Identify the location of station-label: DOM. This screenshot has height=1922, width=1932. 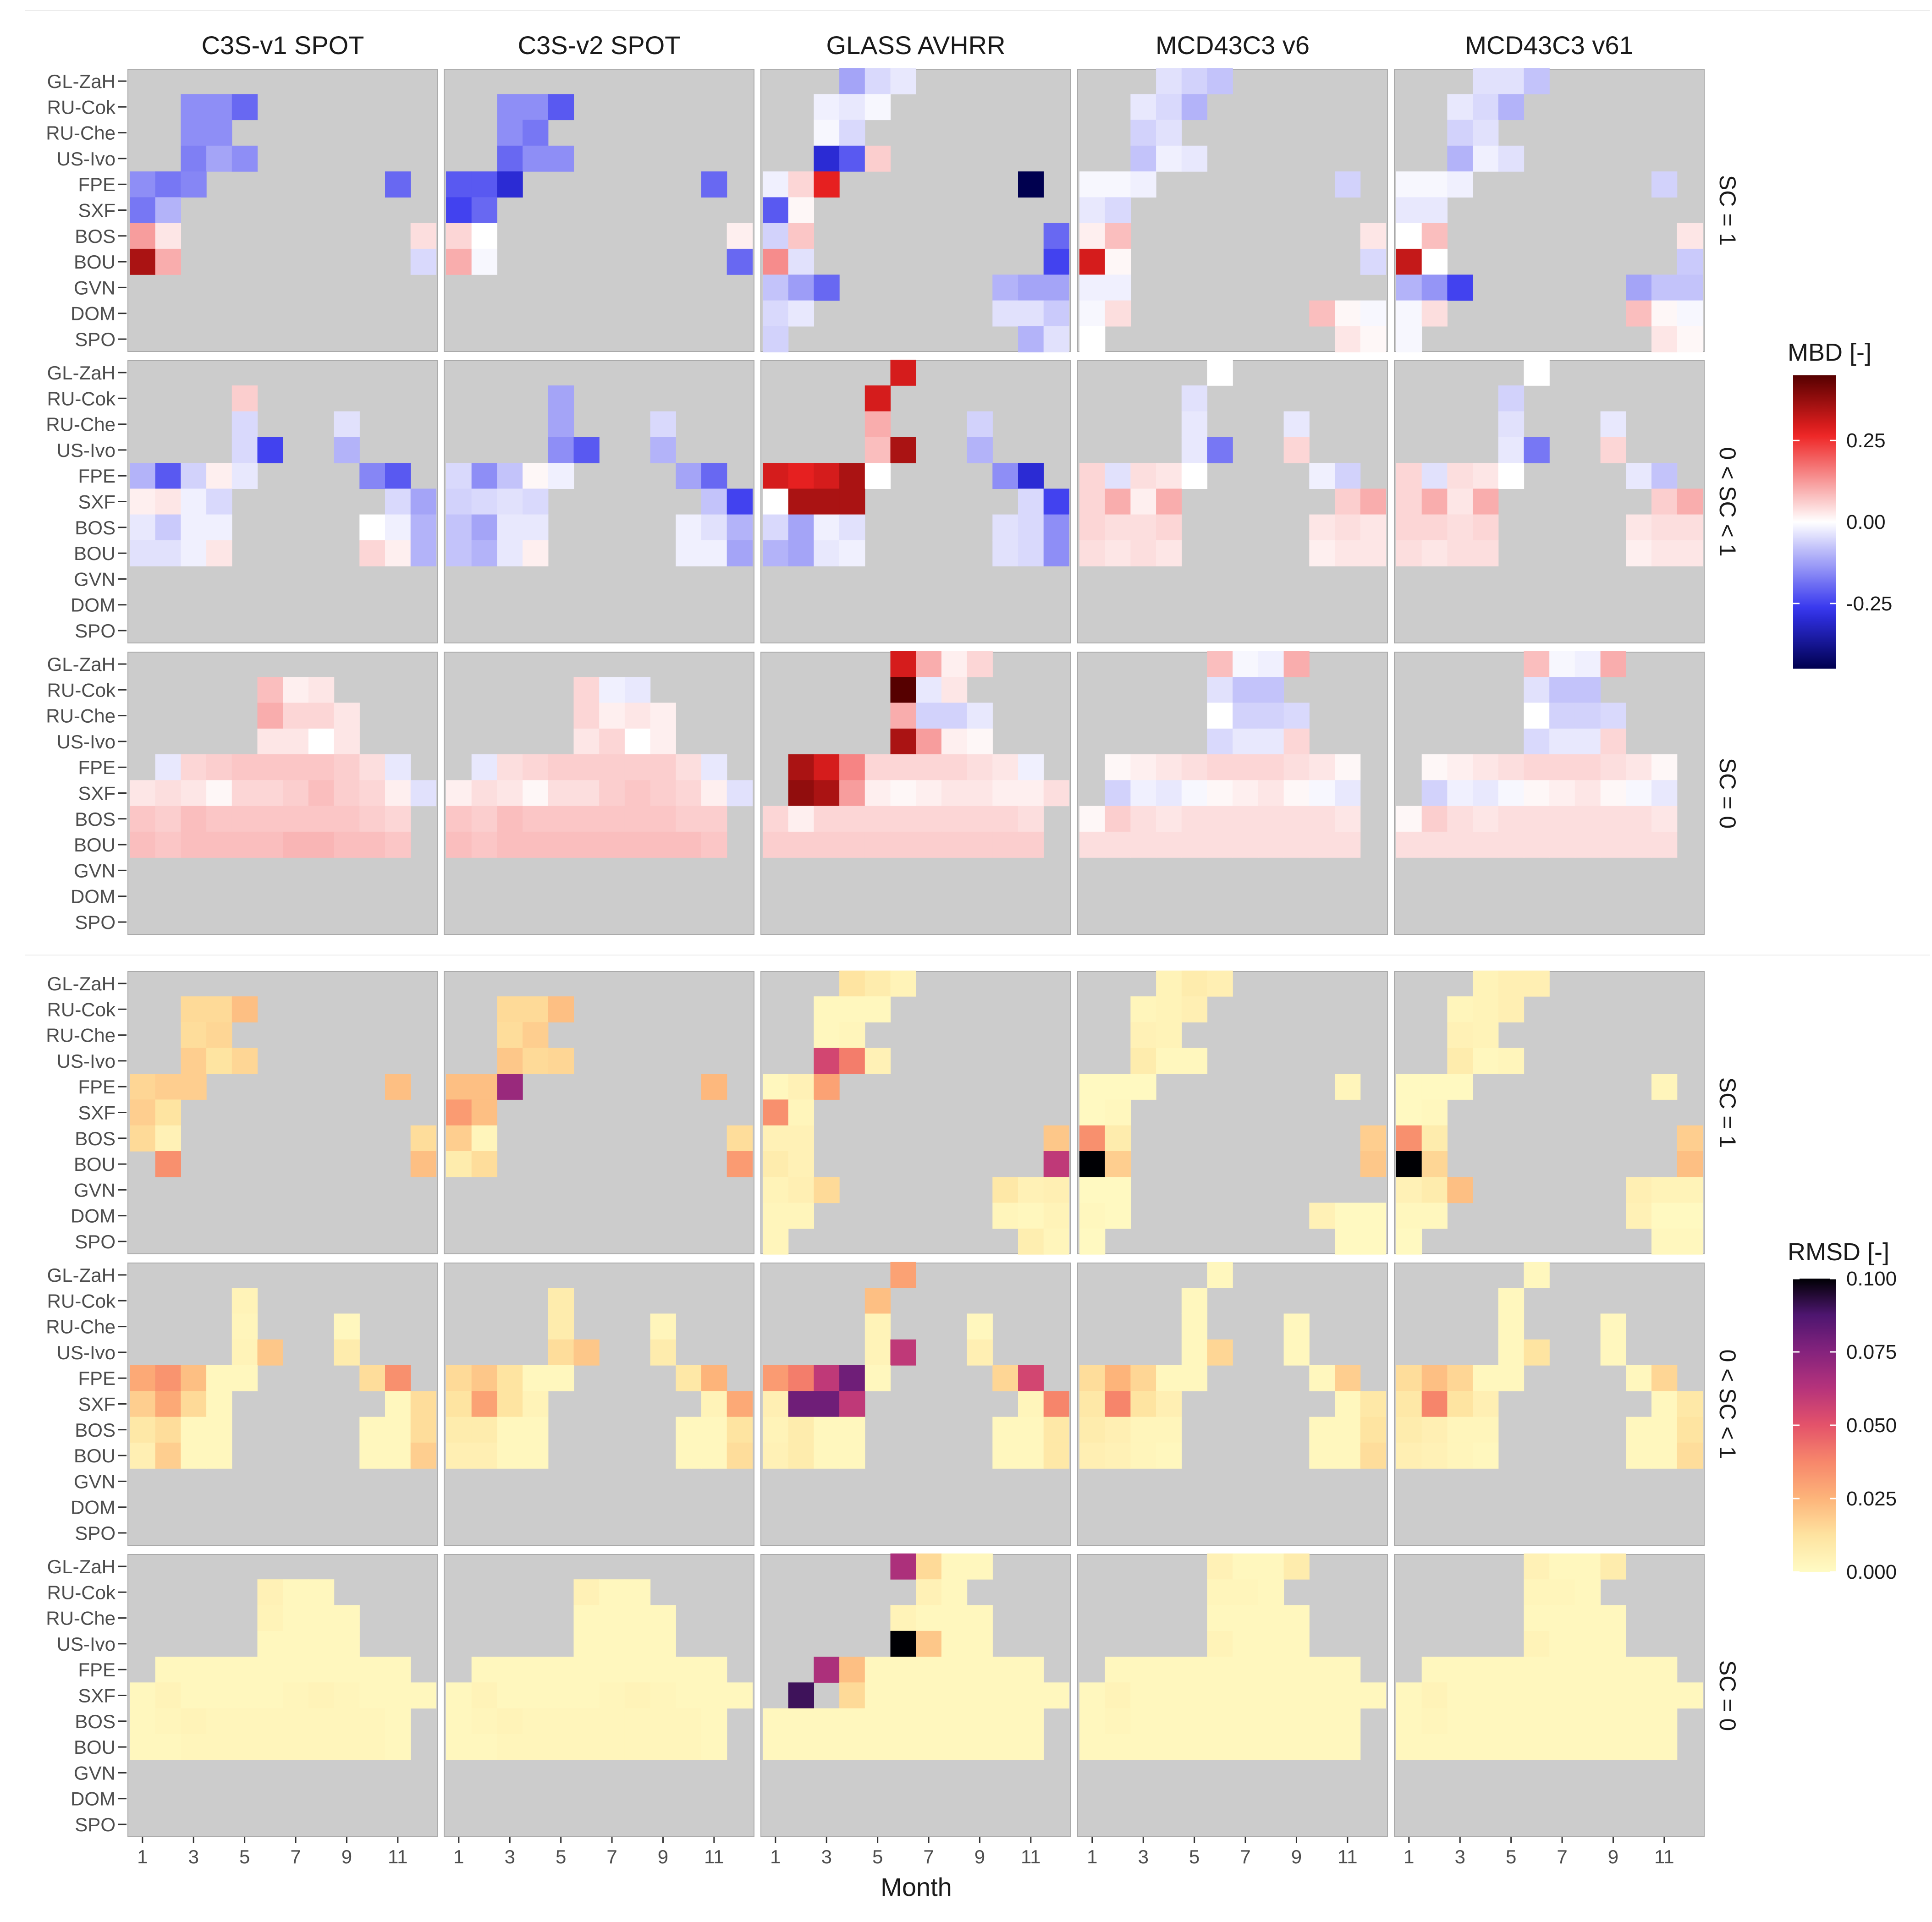
(94, 896).